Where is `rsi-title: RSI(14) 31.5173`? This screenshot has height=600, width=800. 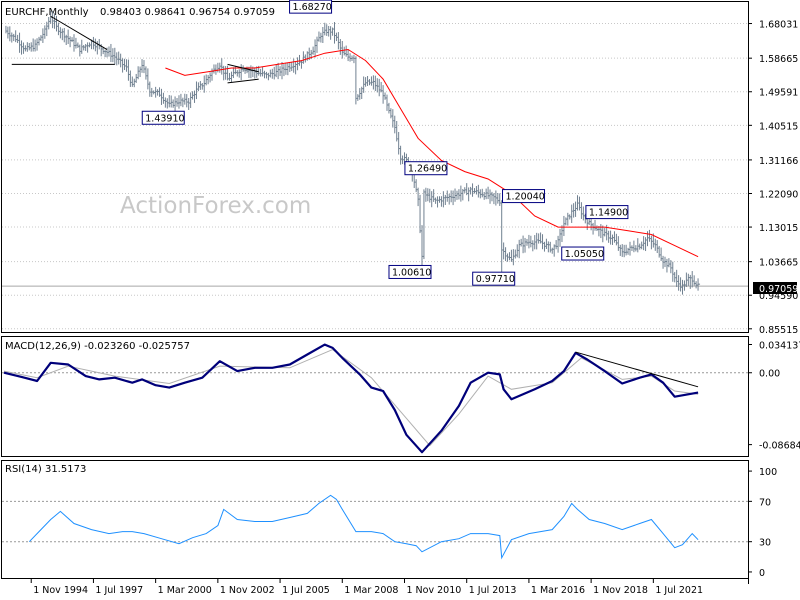 rsi-title: RSI(14) 31.5173 is located at coordinates (45, 469).